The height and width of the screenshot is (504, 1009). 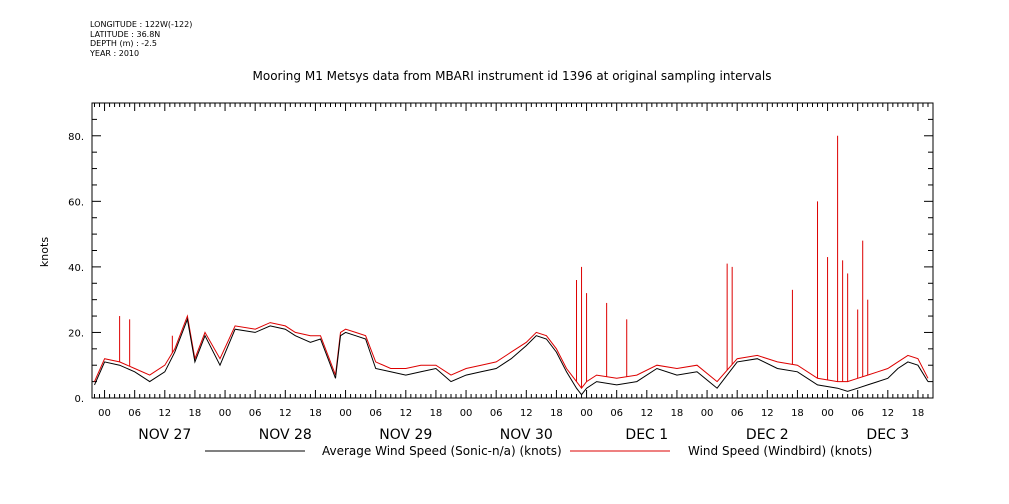 I want to click on series-line-sonic, so click(x=511, y=356).